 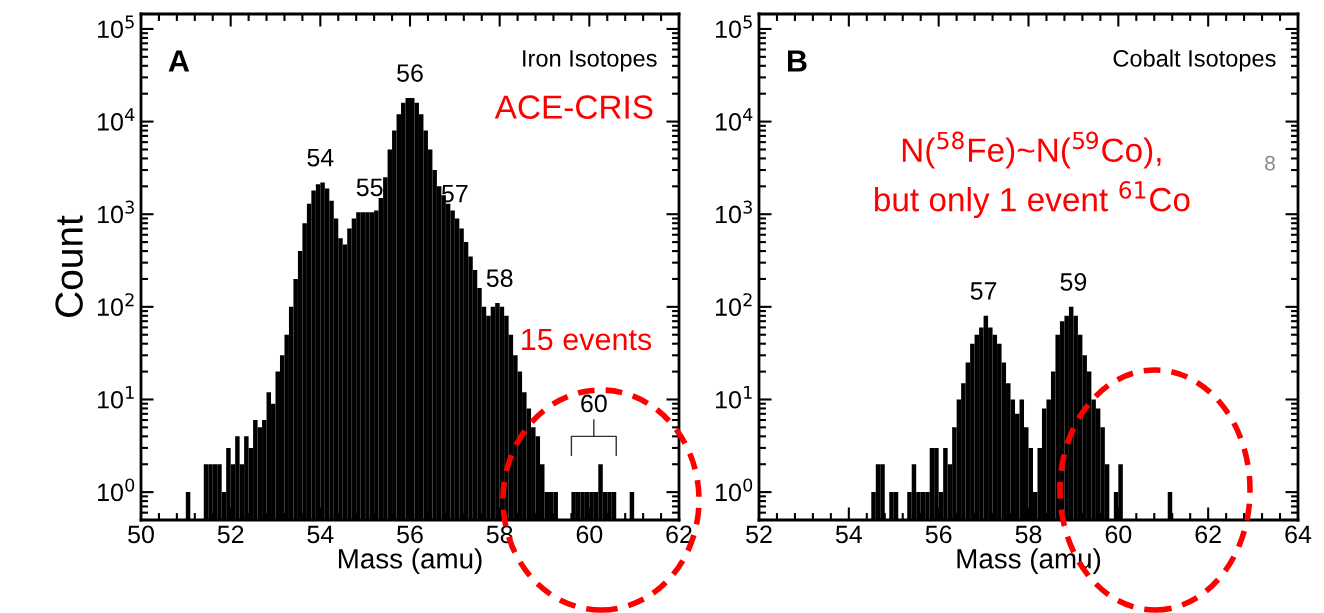 What do you see at coordinates (1270, 163) in the screenshot?
I see `annotation: 8` at bounding box center [1270, 163].